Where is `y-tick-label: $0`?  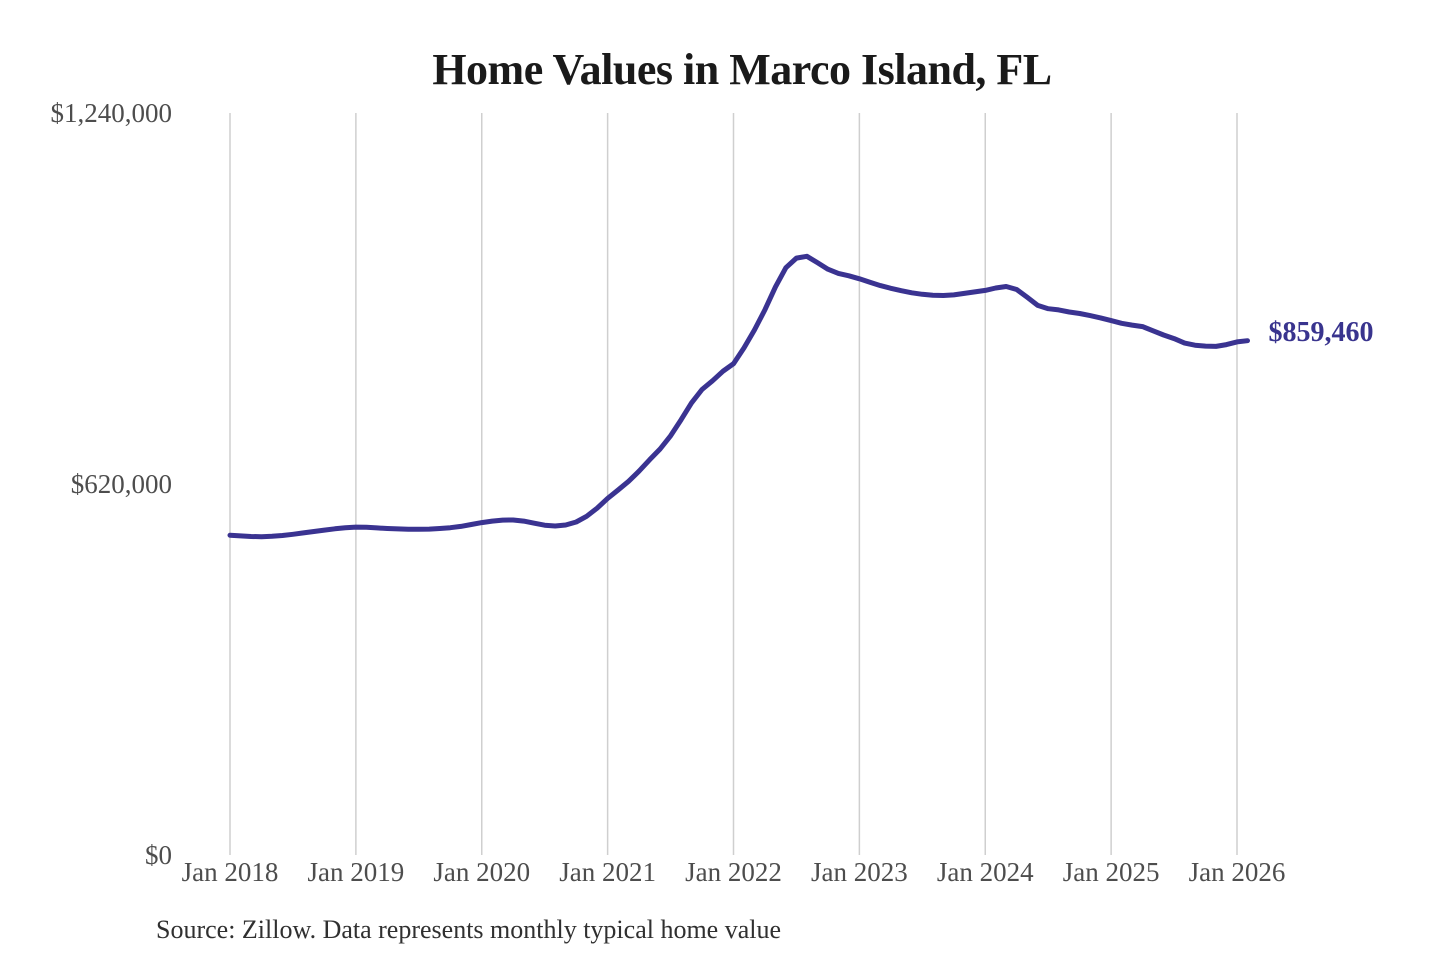 y-tick-label: $0 is located at coordinates (158, 855).